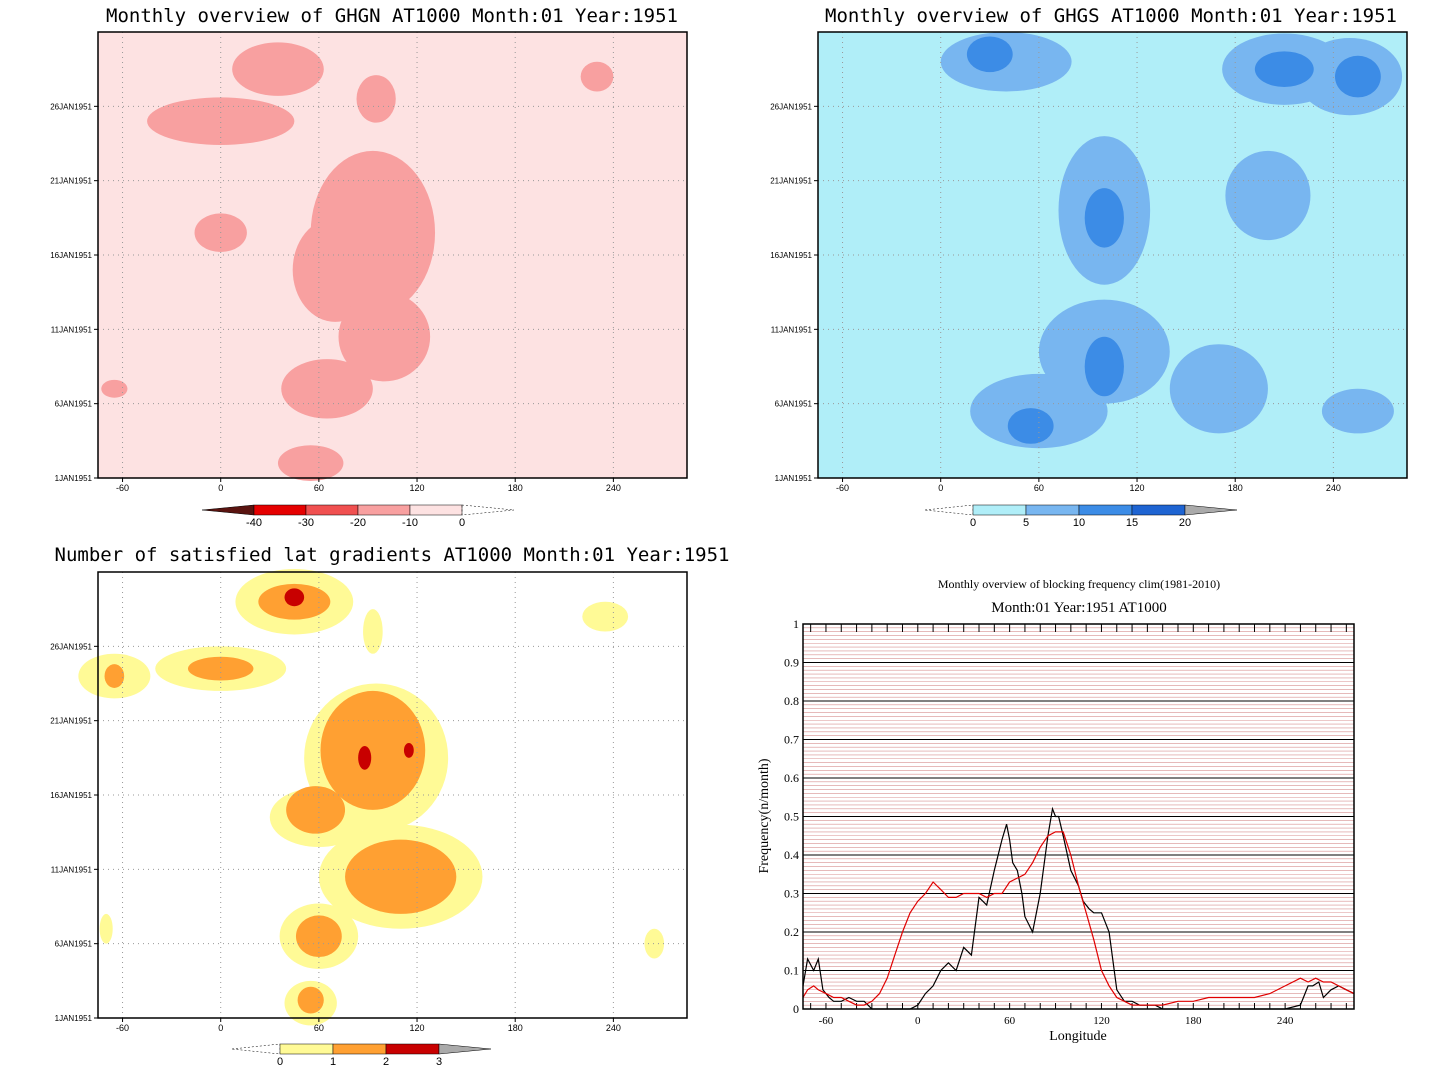 The image size is (1440, 1091). I want to click on gradients-x-tick-label: -60, so click(122, 1028).